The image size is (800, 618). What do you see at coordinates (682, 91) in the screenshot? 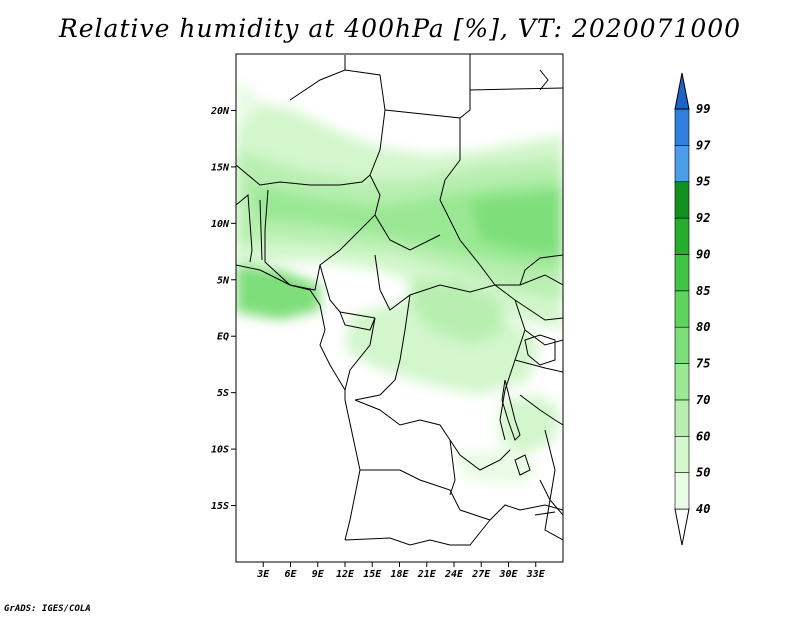
I see `colorbar-upper-extension` at bounding box center [682, 91].